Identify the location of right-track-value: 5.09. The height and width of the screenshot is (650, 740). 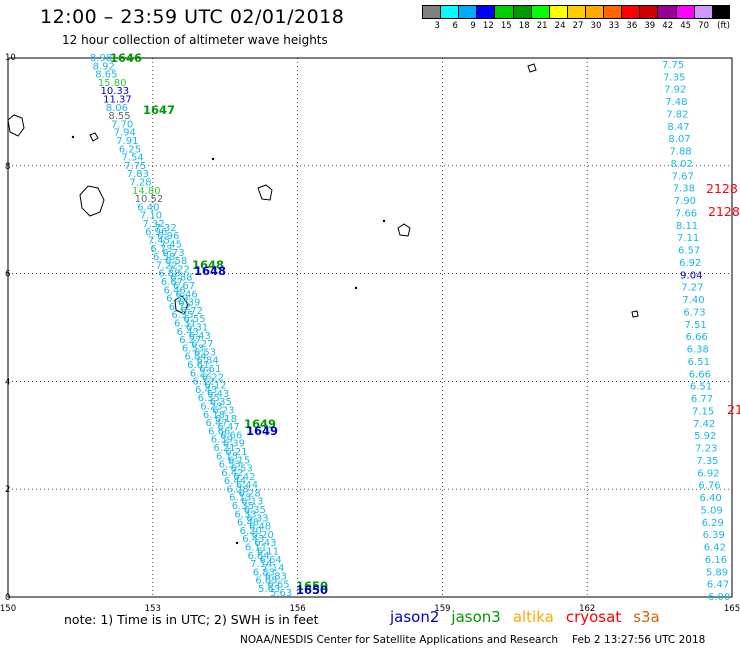
(712, 510).